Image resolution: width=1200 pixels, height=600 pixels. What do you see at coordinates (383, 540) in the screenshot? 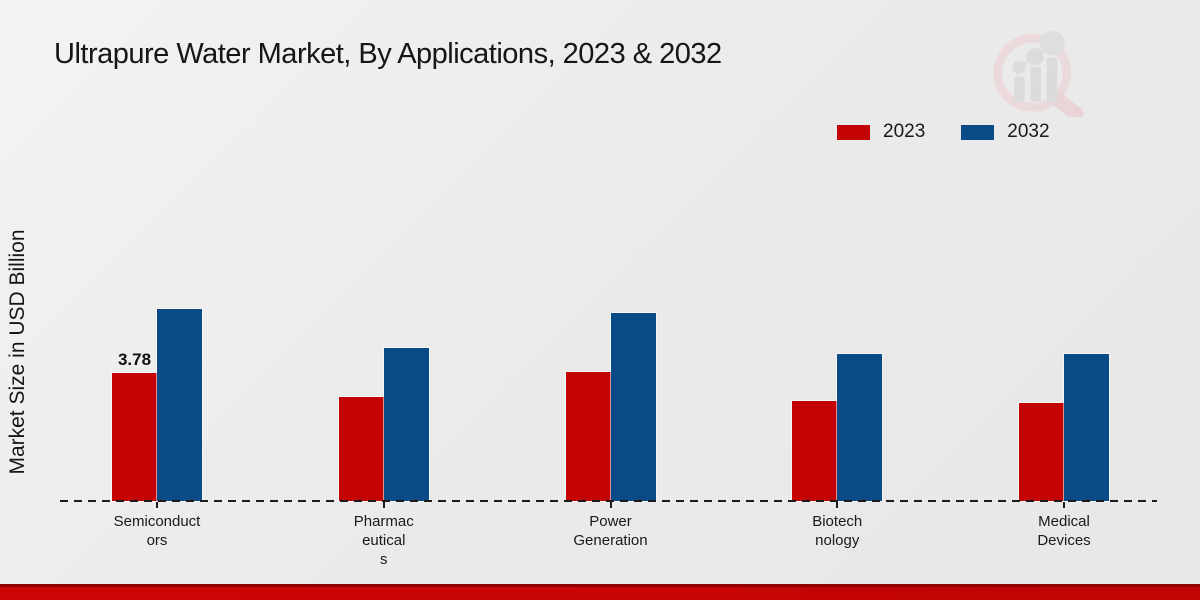
I see `category-label-pharmaceuticals: Pharmac eutical s` at bounding box center [383, 540].